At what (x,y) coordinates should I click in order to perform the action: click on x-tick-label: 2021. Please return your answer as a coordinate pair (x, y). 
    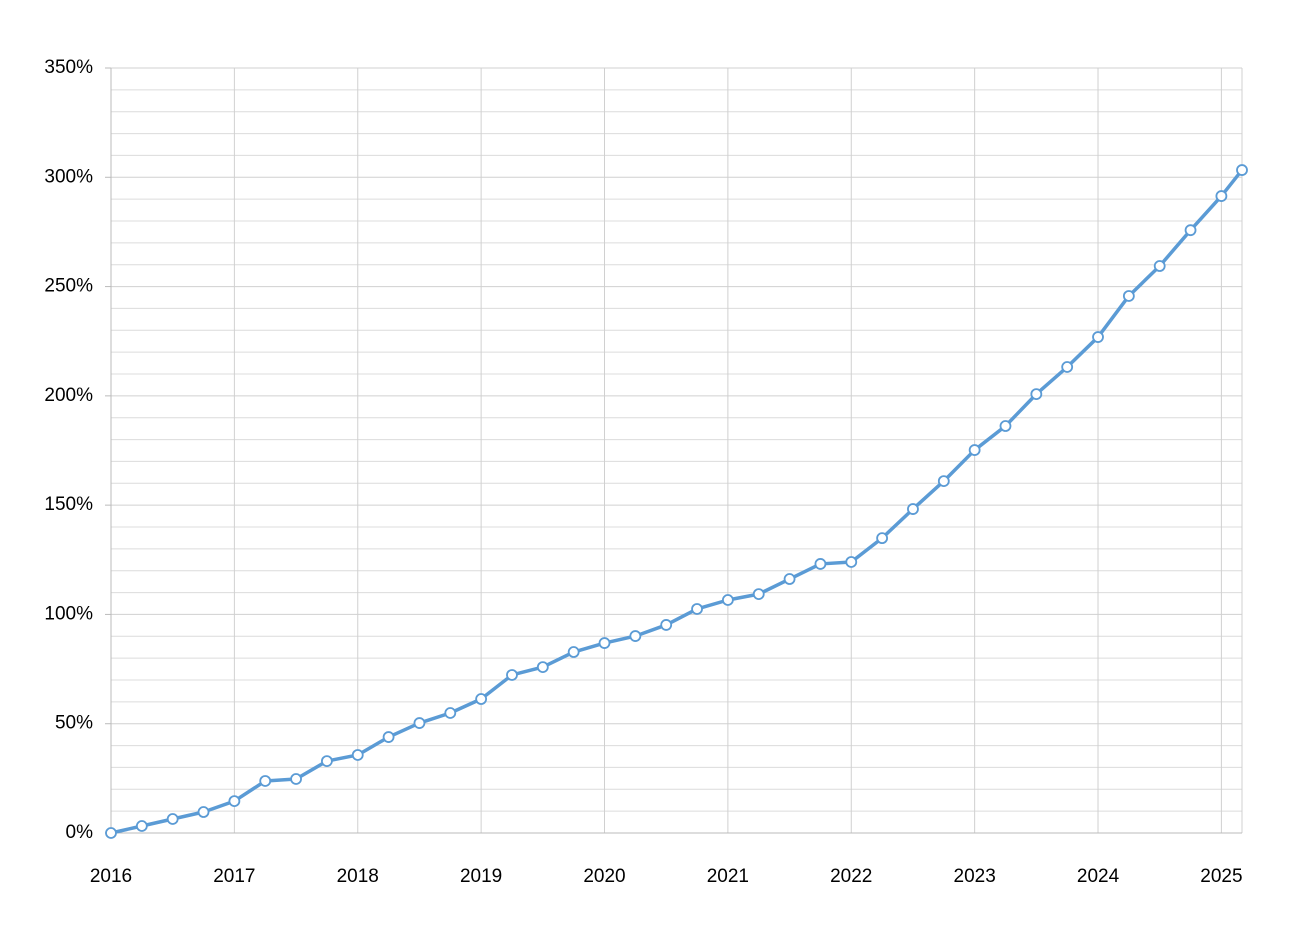
    Looking at the image, I should click on (728, 876).